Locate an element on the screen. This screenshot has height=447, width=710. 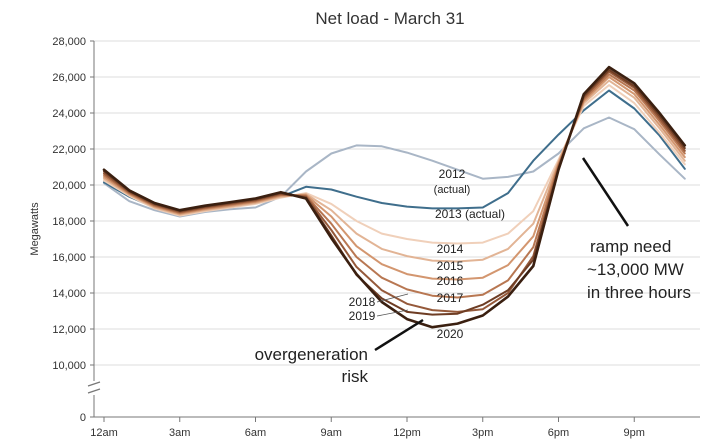
ramp-arrow is located at coordinates (605, 192).